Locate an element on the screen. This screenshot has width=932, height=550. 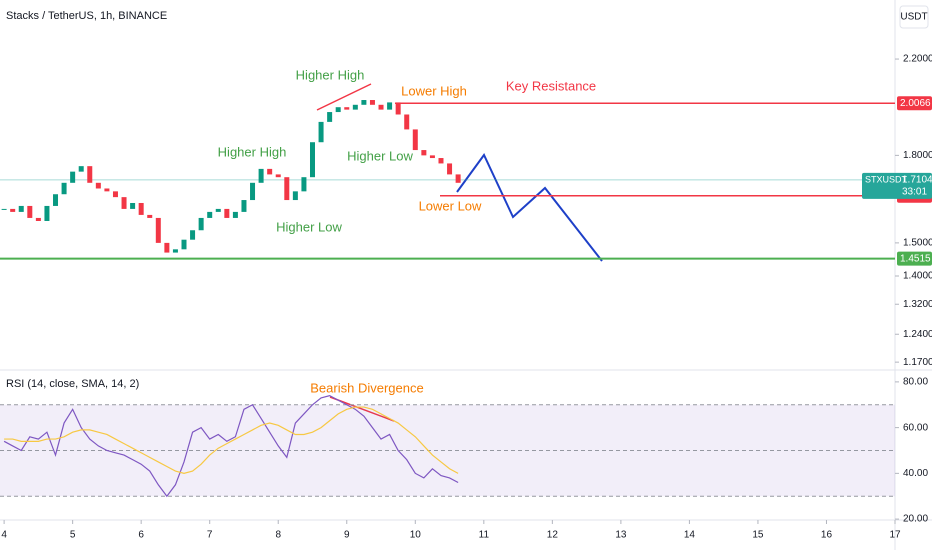
rsi-tick-label: 80.00 is located at coordinates (915, 382).